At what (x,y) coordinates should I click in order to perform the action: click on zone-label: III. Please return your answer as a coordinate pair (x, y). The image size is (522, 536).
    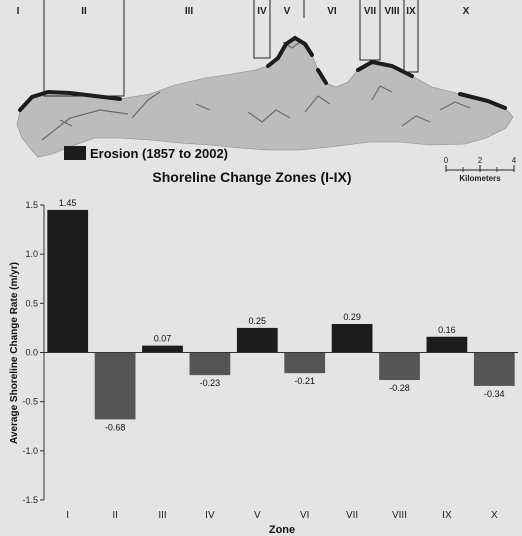
    Looking at the image, I should click on (189, 11).